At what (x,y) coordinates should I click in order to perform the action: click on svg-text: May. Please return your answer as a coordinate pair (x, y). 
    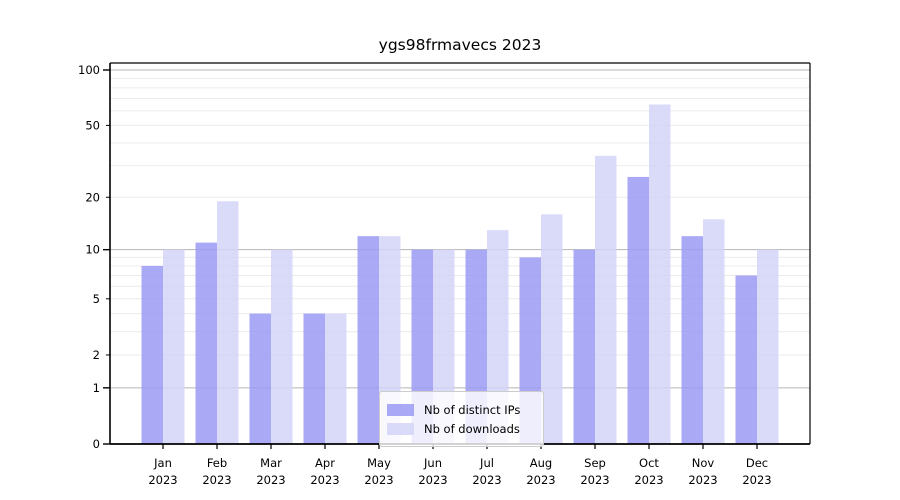
    Looking at the image, I should click on (379, 463).